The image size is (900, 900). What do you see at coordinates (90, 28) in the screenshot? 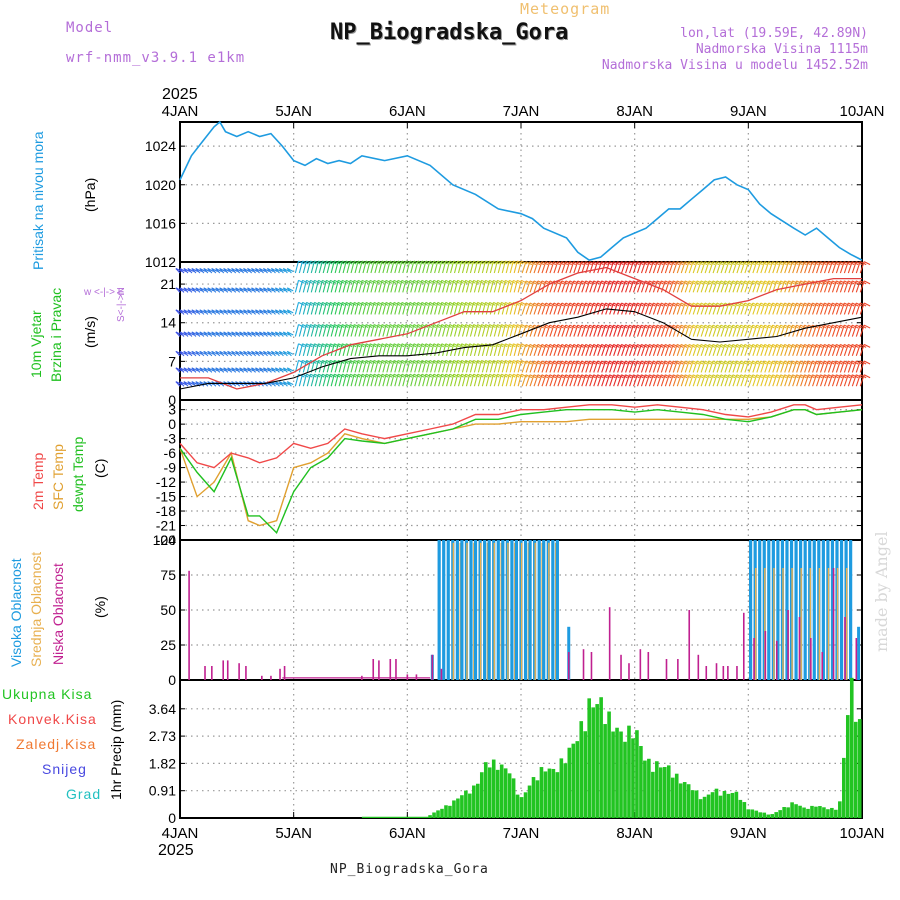
I see `model-label: Model` at bounding box center [90, 28].